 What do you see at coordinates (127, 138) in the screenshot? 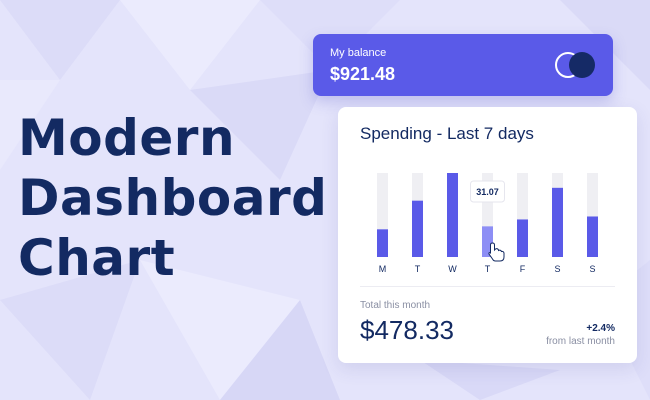
I see `headline-line-1: Modern` at bounding box center [127, 138].